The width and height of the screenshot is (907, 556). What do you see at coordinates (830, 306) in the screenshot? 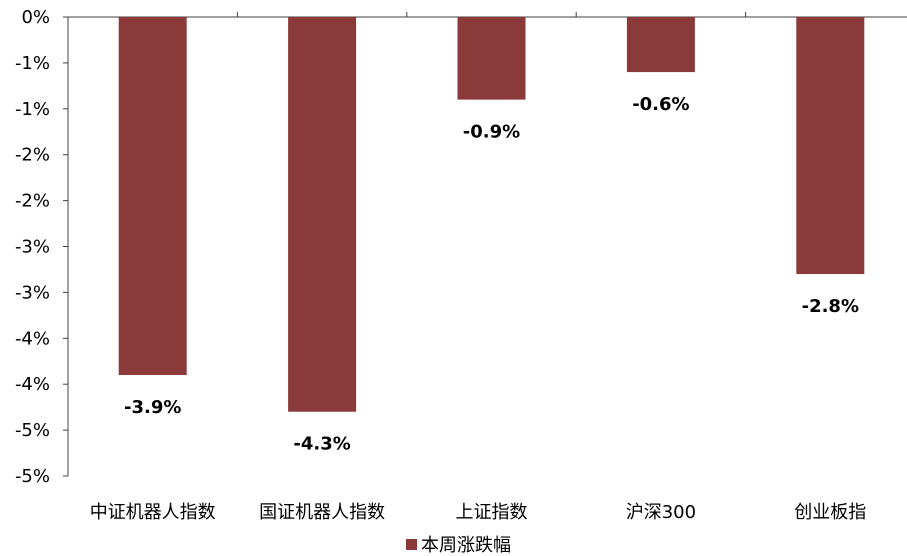
I see `data-label: -2.8%` at bounding box center [830, 306].